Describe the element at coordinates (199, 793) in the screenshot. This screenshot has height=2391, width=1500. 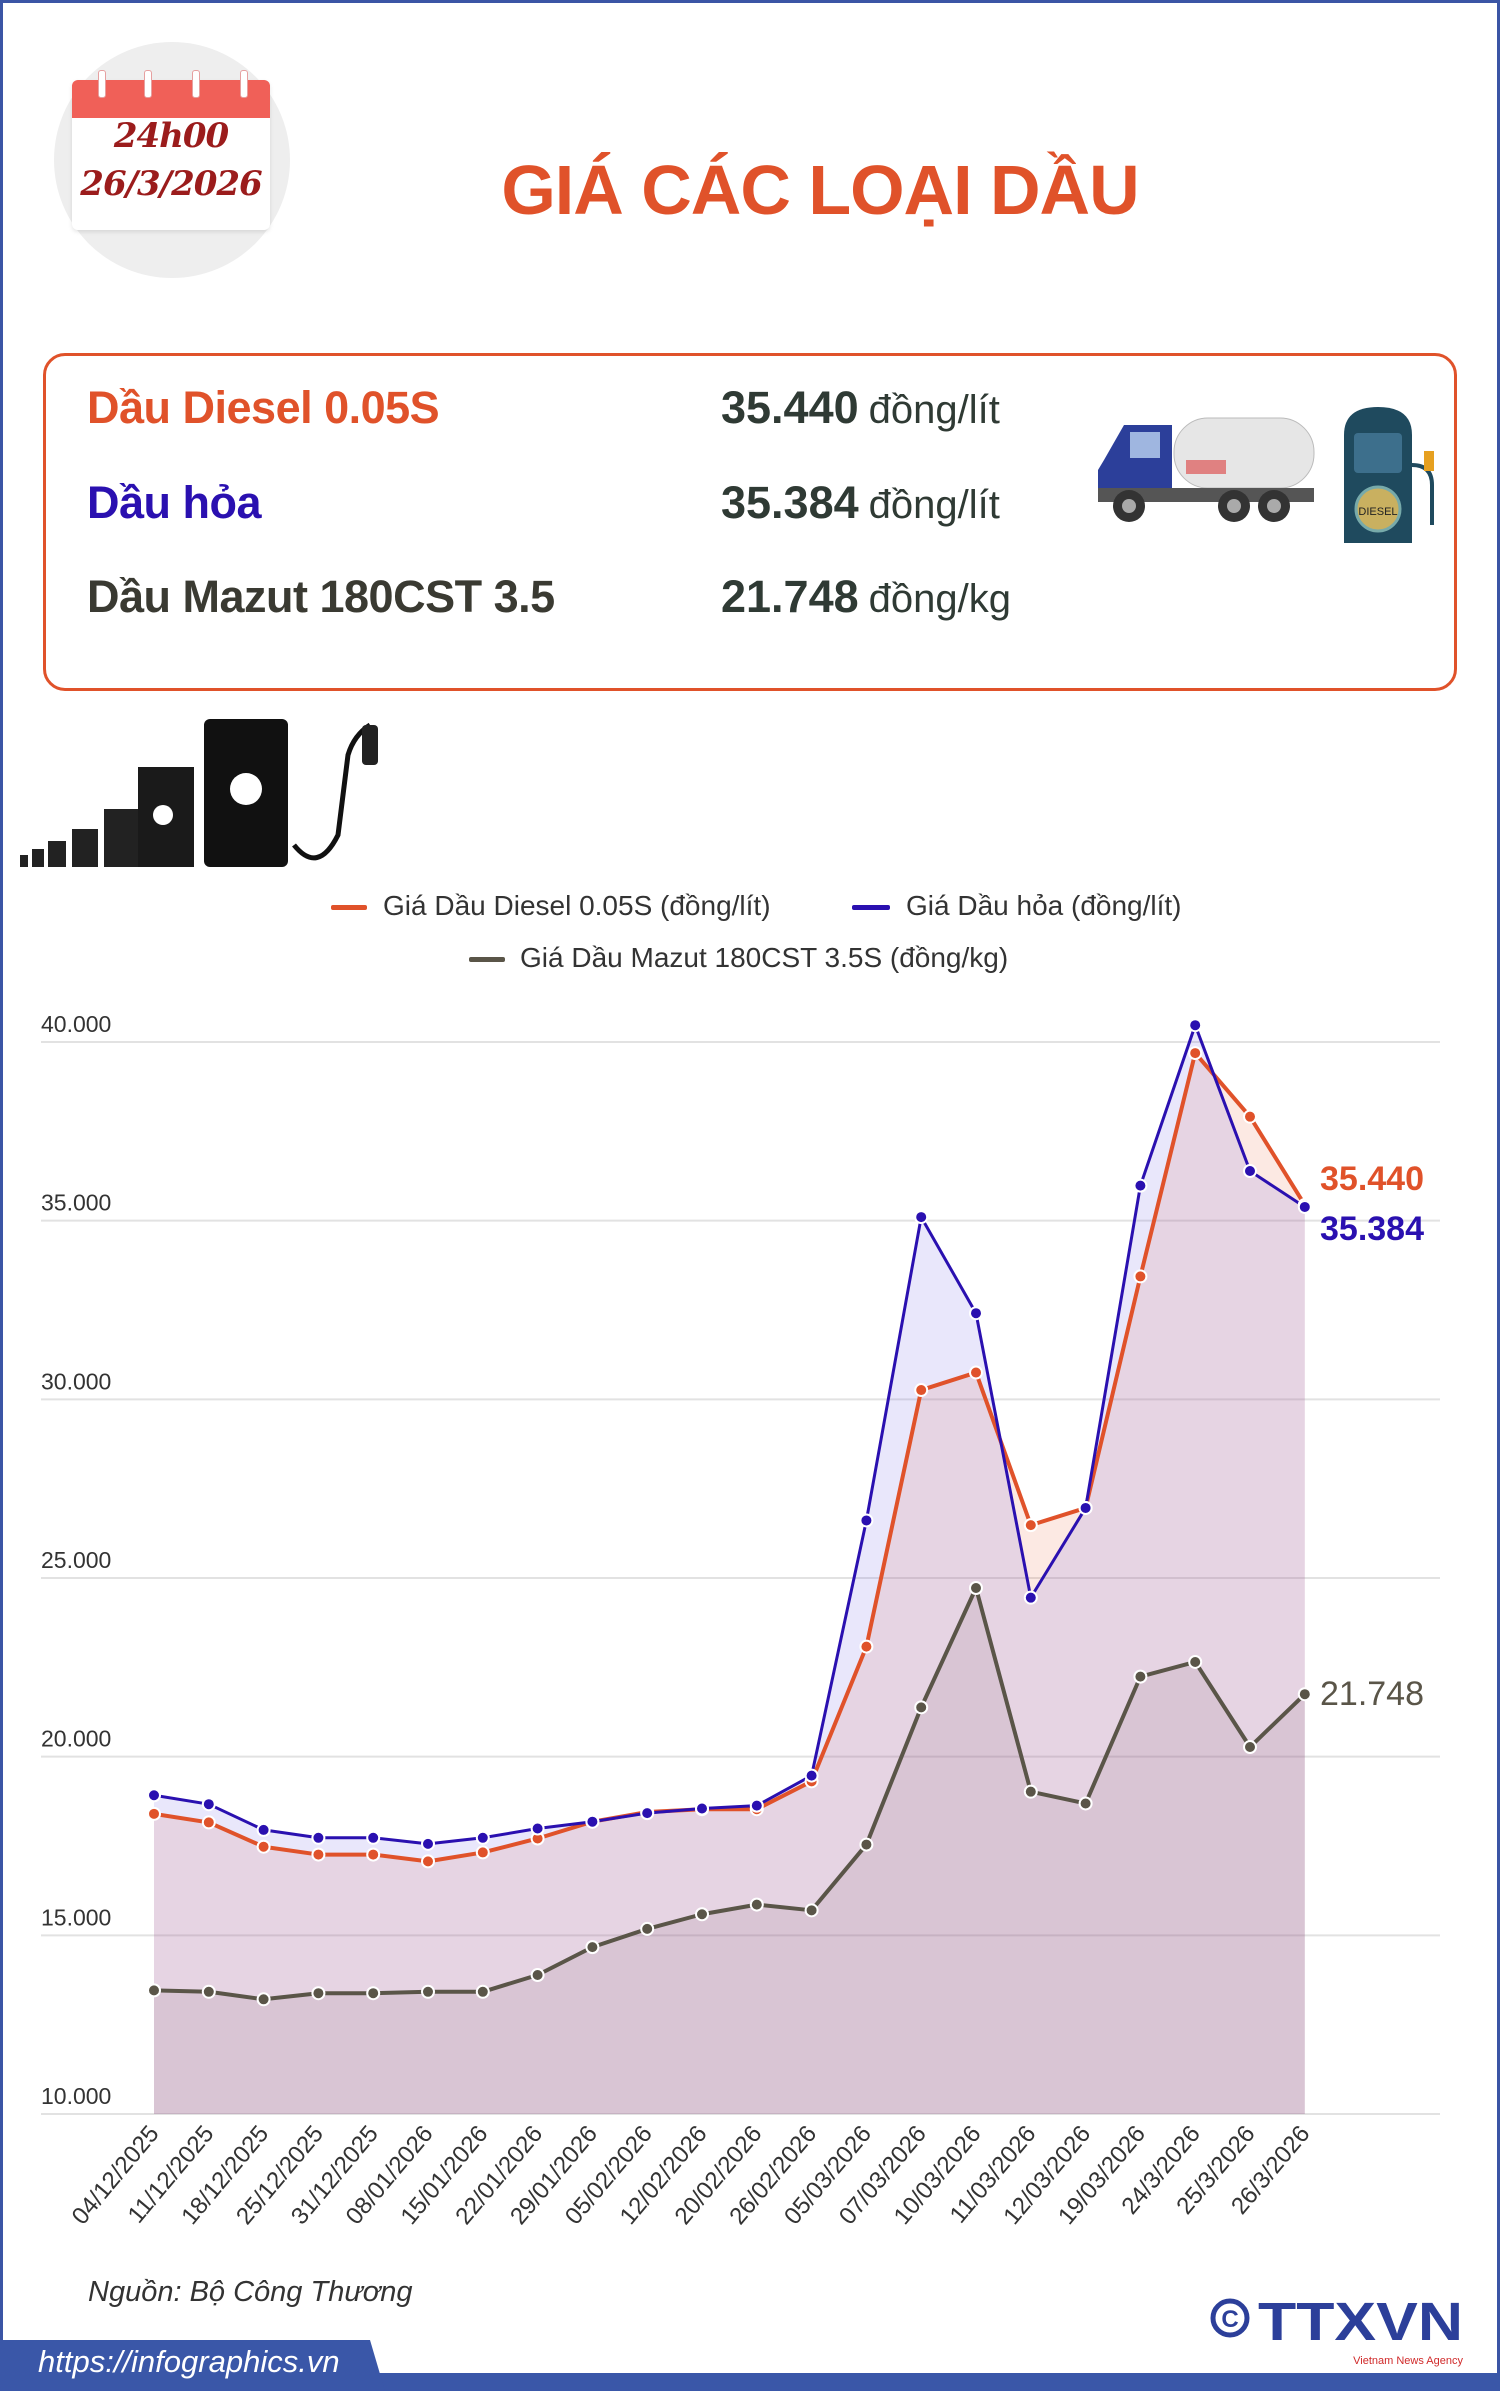
I see `oil-barrels-icon` at that location.